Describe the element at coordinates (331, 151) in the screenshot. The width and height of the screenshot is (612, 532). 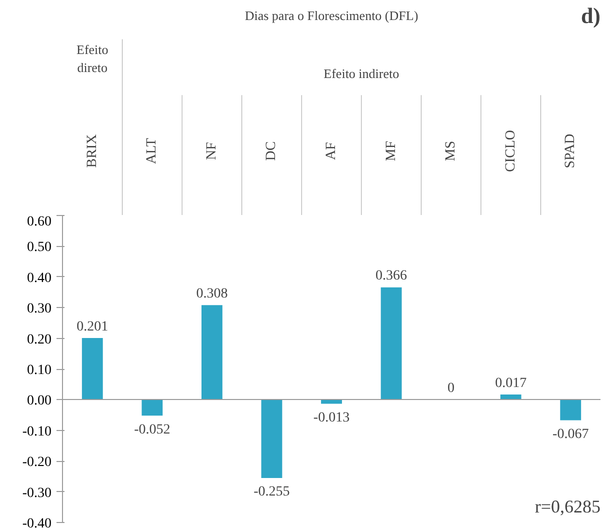
I see `x-tick-label: AF` at that location.